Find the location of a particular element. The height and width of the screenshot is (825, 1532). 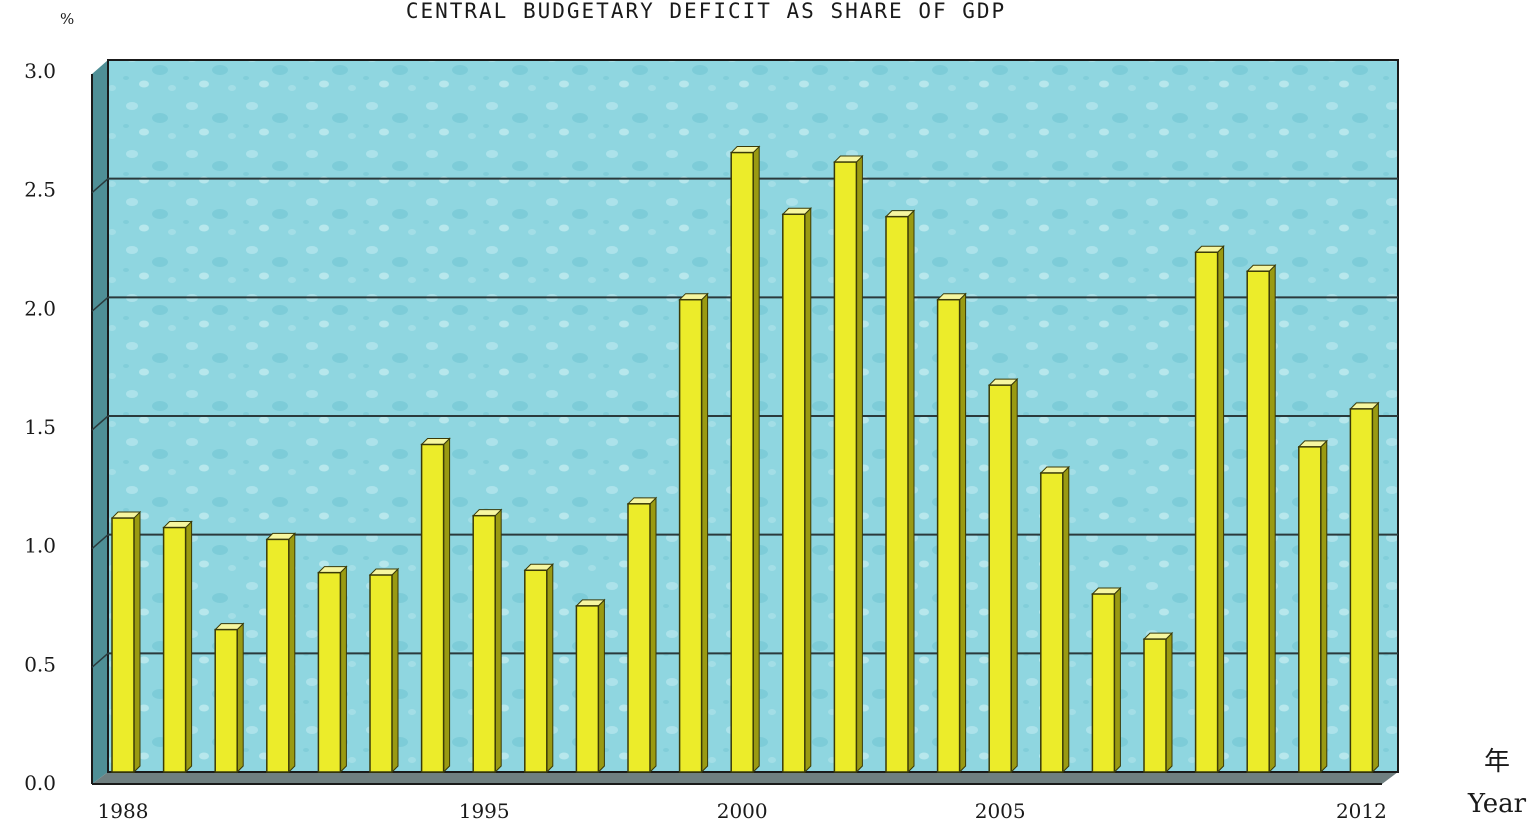

plot-floor is located at coordinates (745, 778).